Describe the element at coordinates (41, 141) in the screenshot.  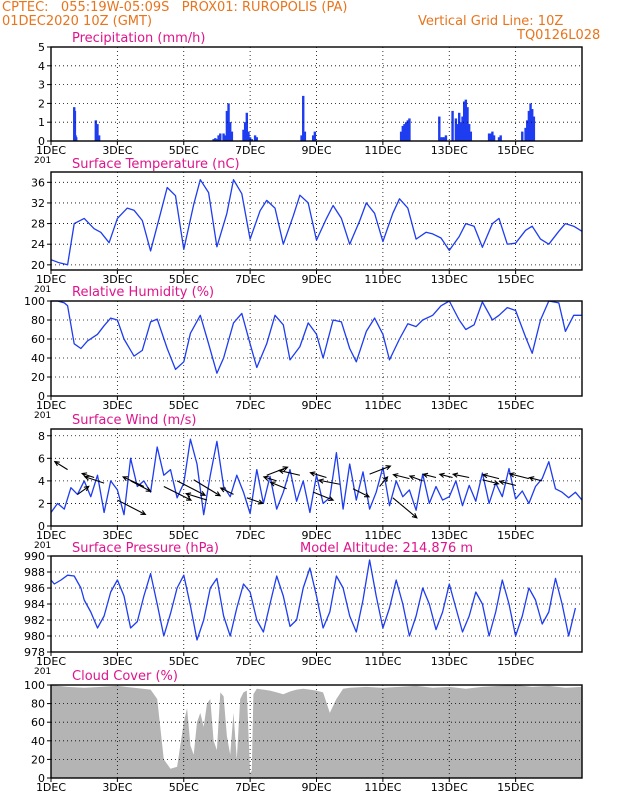
I see `y-tick-label: 0` at that location.